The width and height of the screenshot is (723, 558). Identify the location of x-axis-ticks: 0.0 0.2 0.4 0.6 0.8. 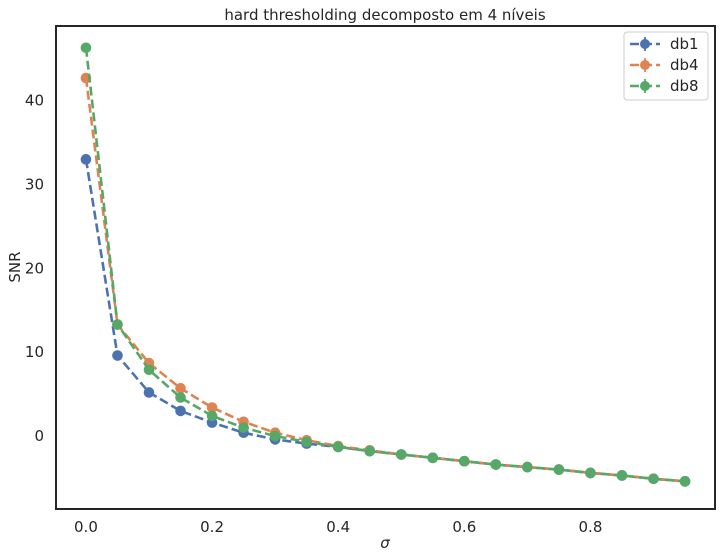
(338, 527).